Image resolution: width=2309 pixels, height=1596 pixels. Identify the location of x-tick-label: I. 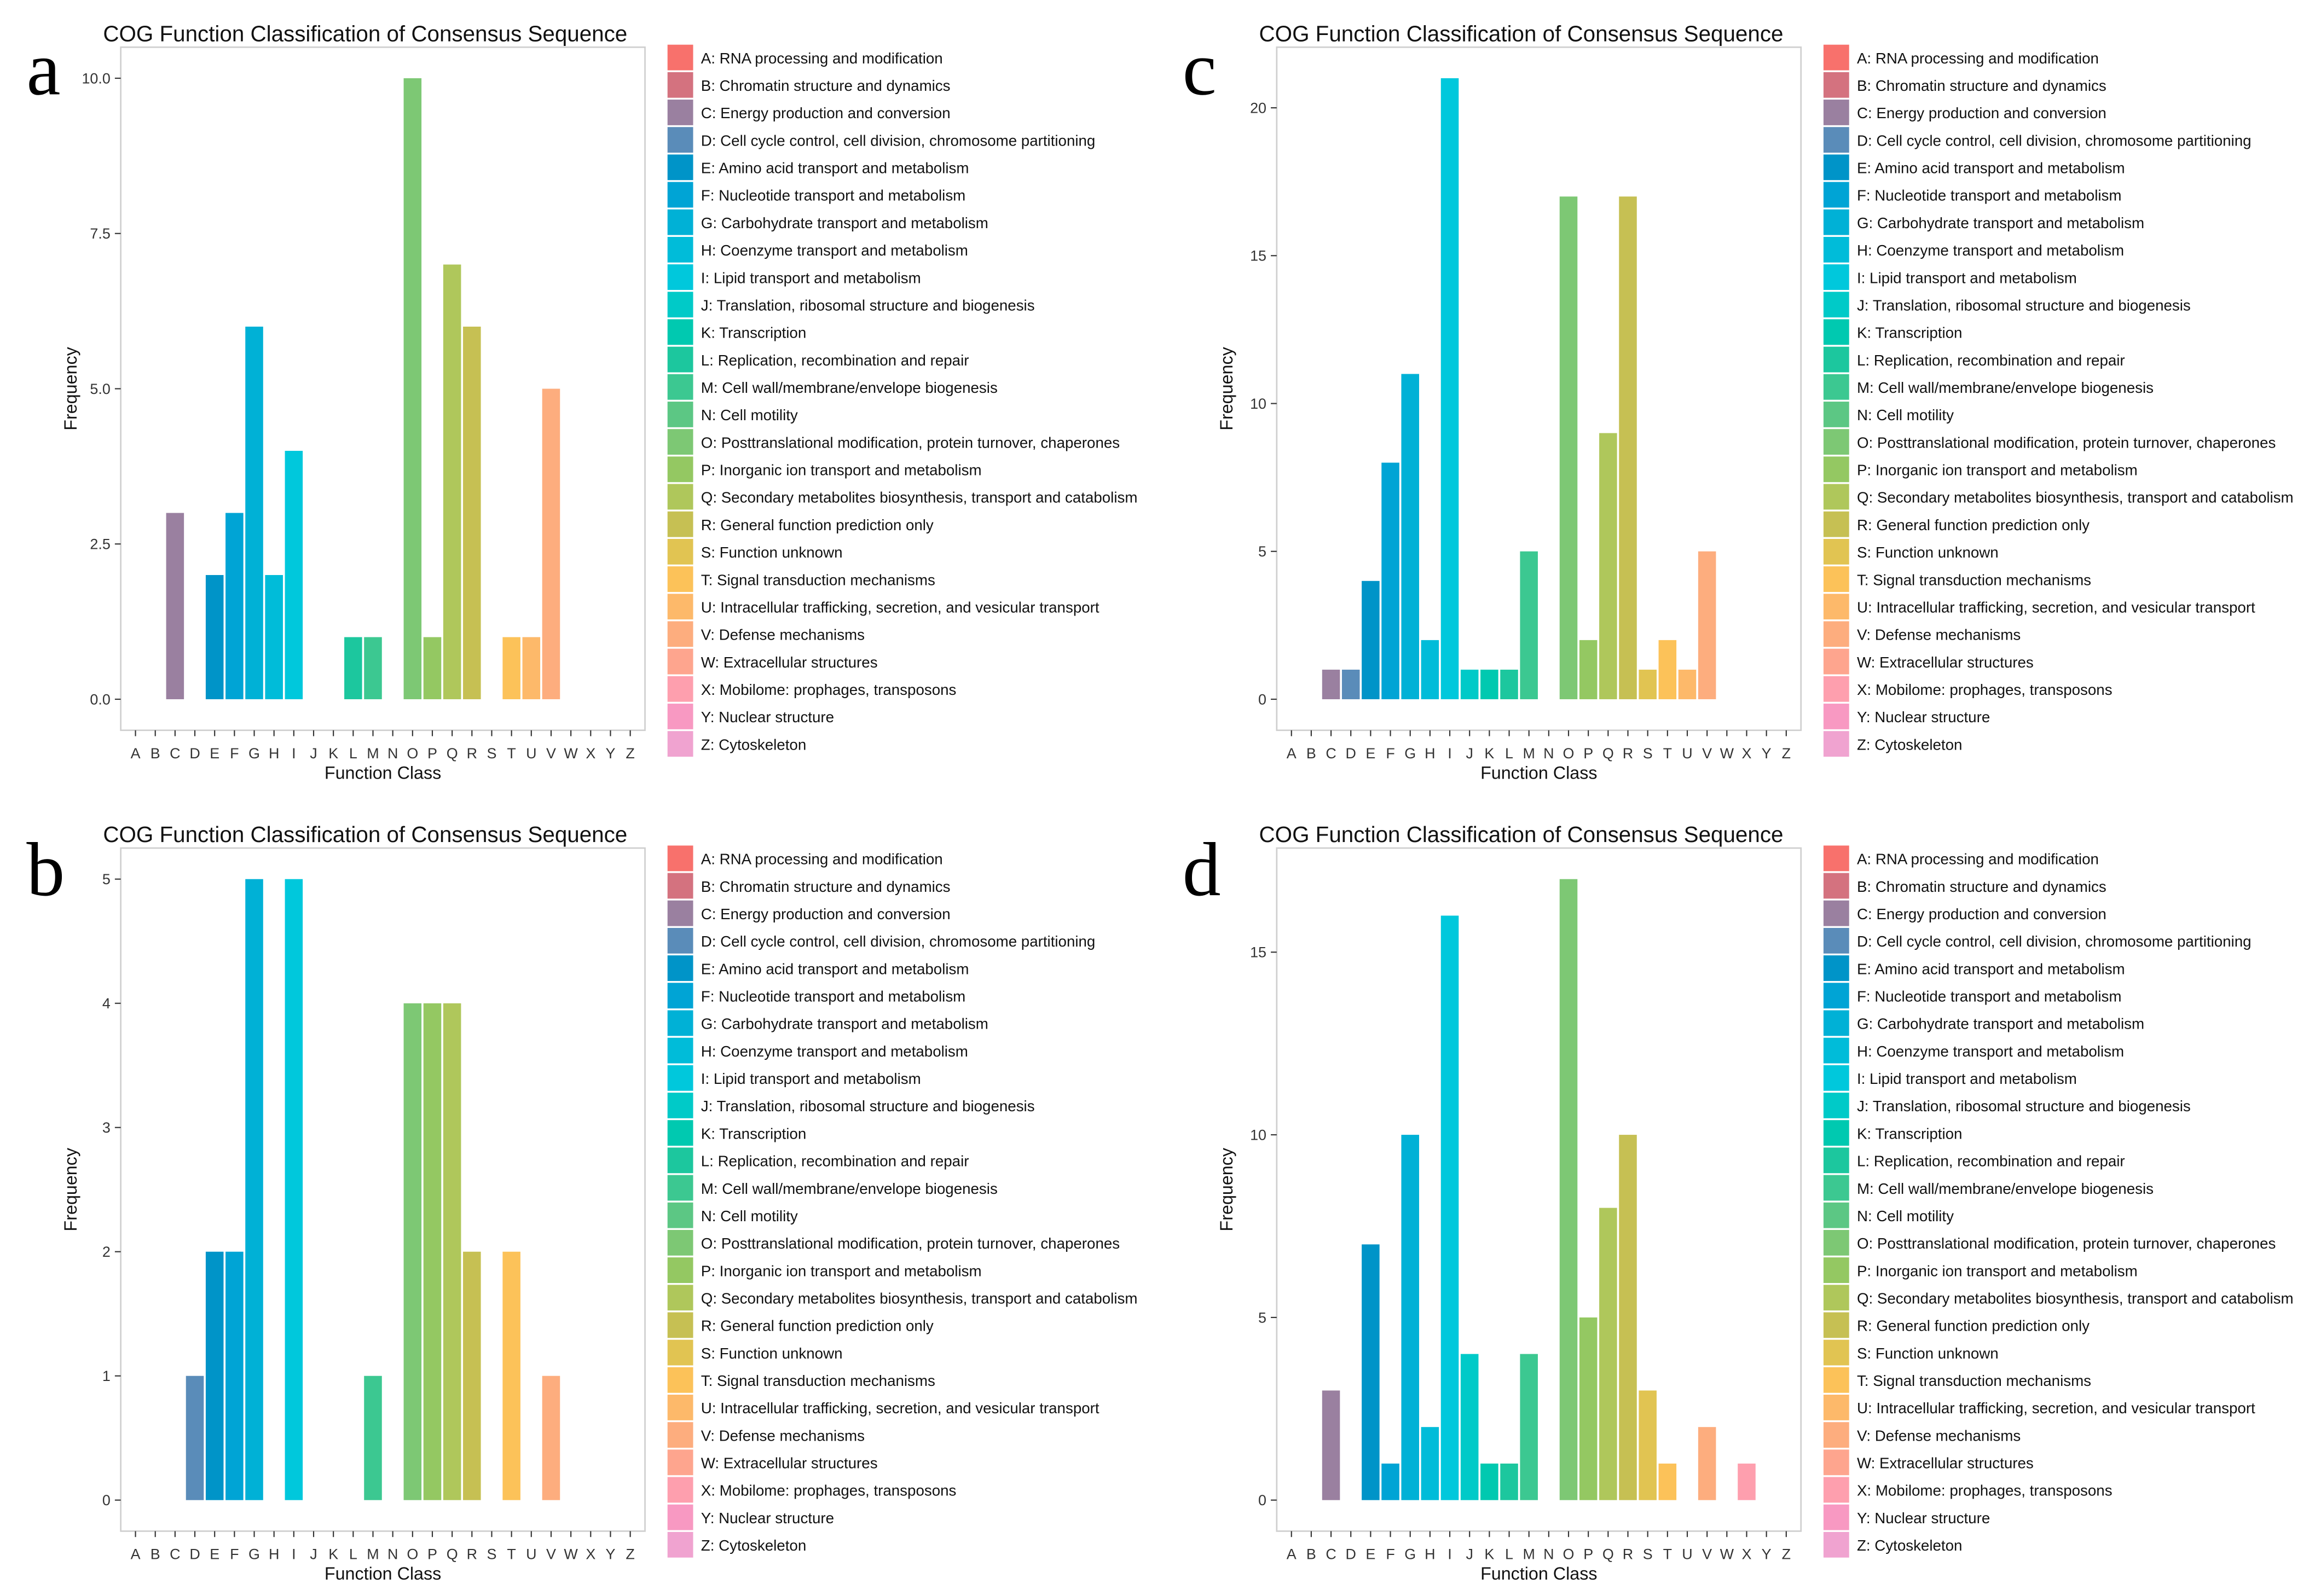
(294, 1554).